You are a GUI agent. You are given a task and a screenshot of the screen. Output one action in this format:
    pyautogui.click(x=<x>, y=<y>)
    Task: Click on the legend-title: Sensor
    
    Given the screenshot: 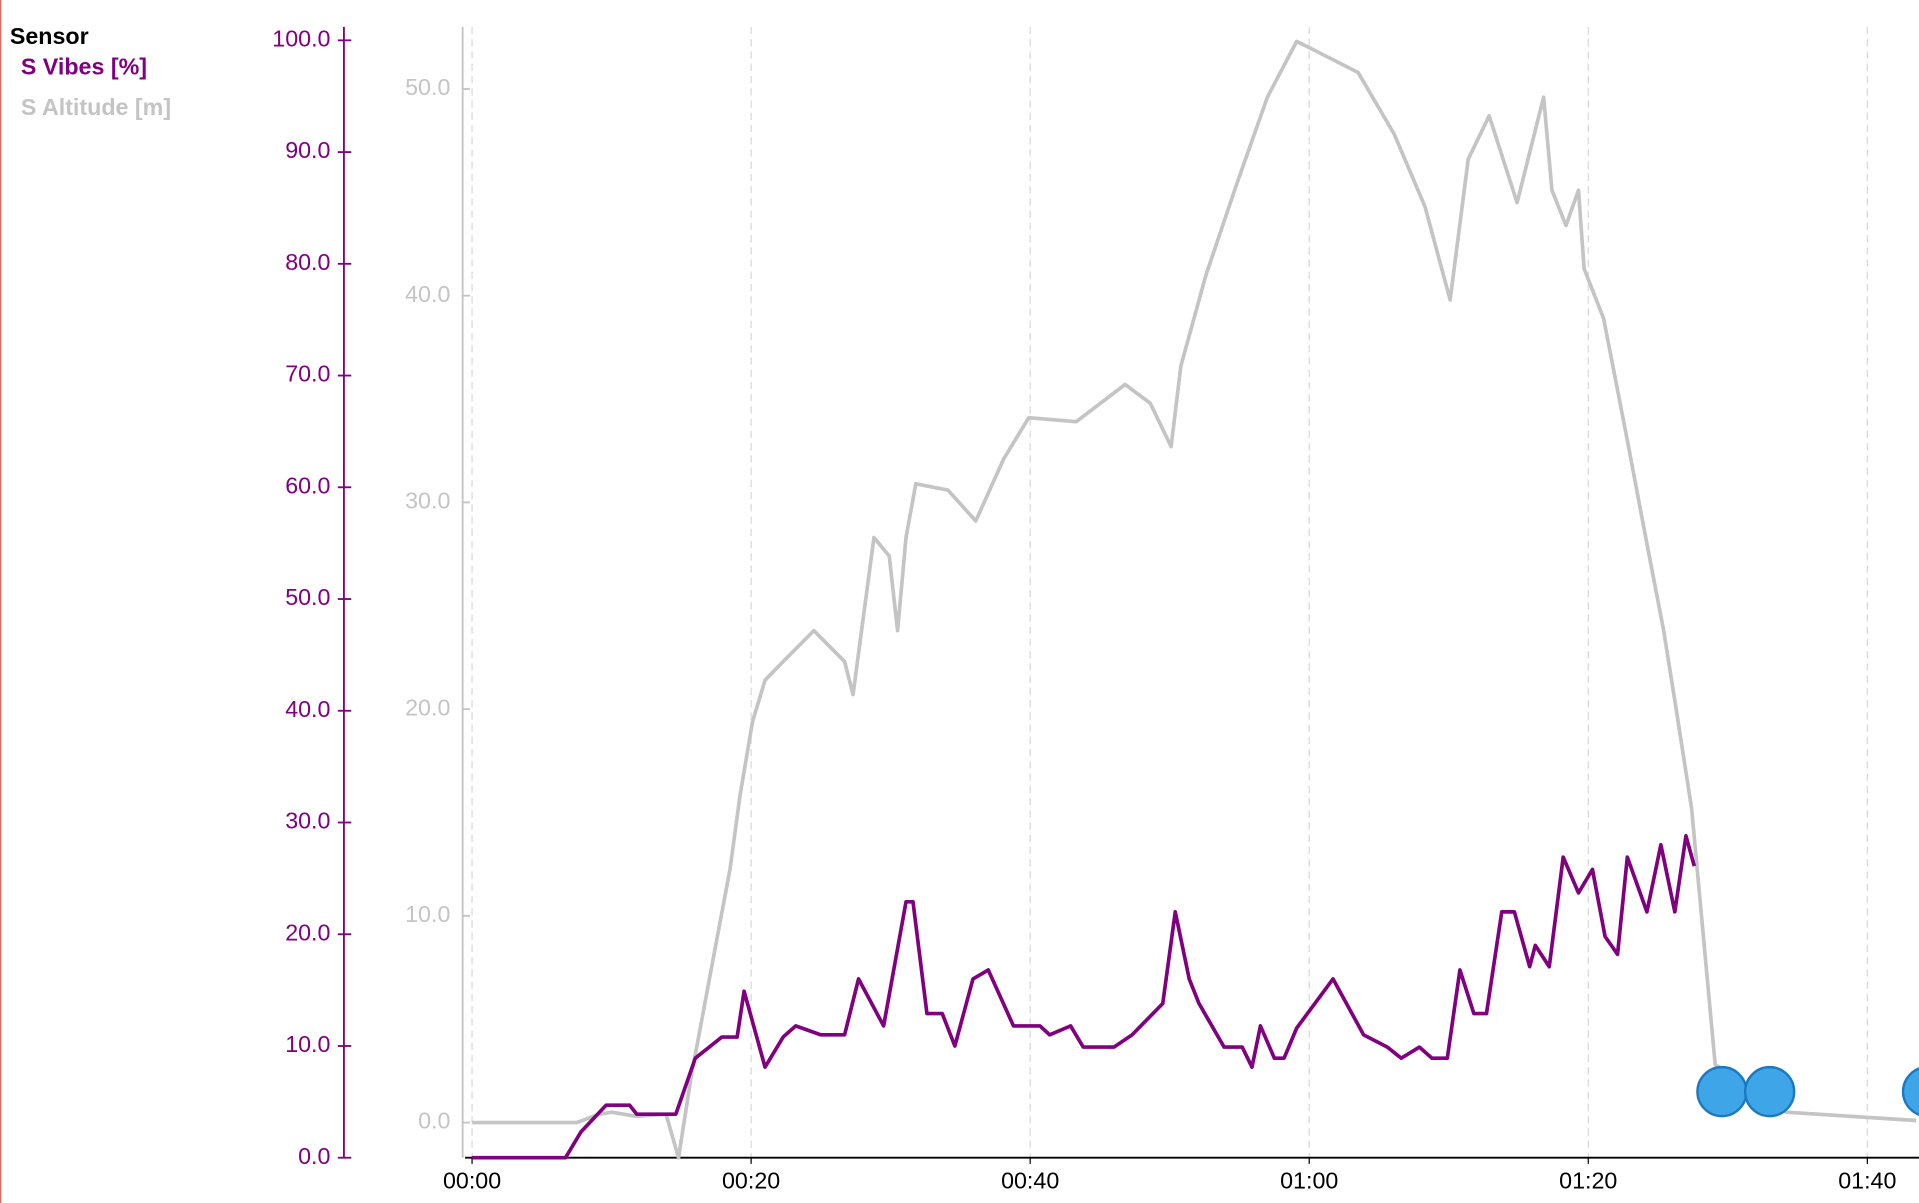 What is the action you would take?
    pyautogui.click(x=49, y=36)
    